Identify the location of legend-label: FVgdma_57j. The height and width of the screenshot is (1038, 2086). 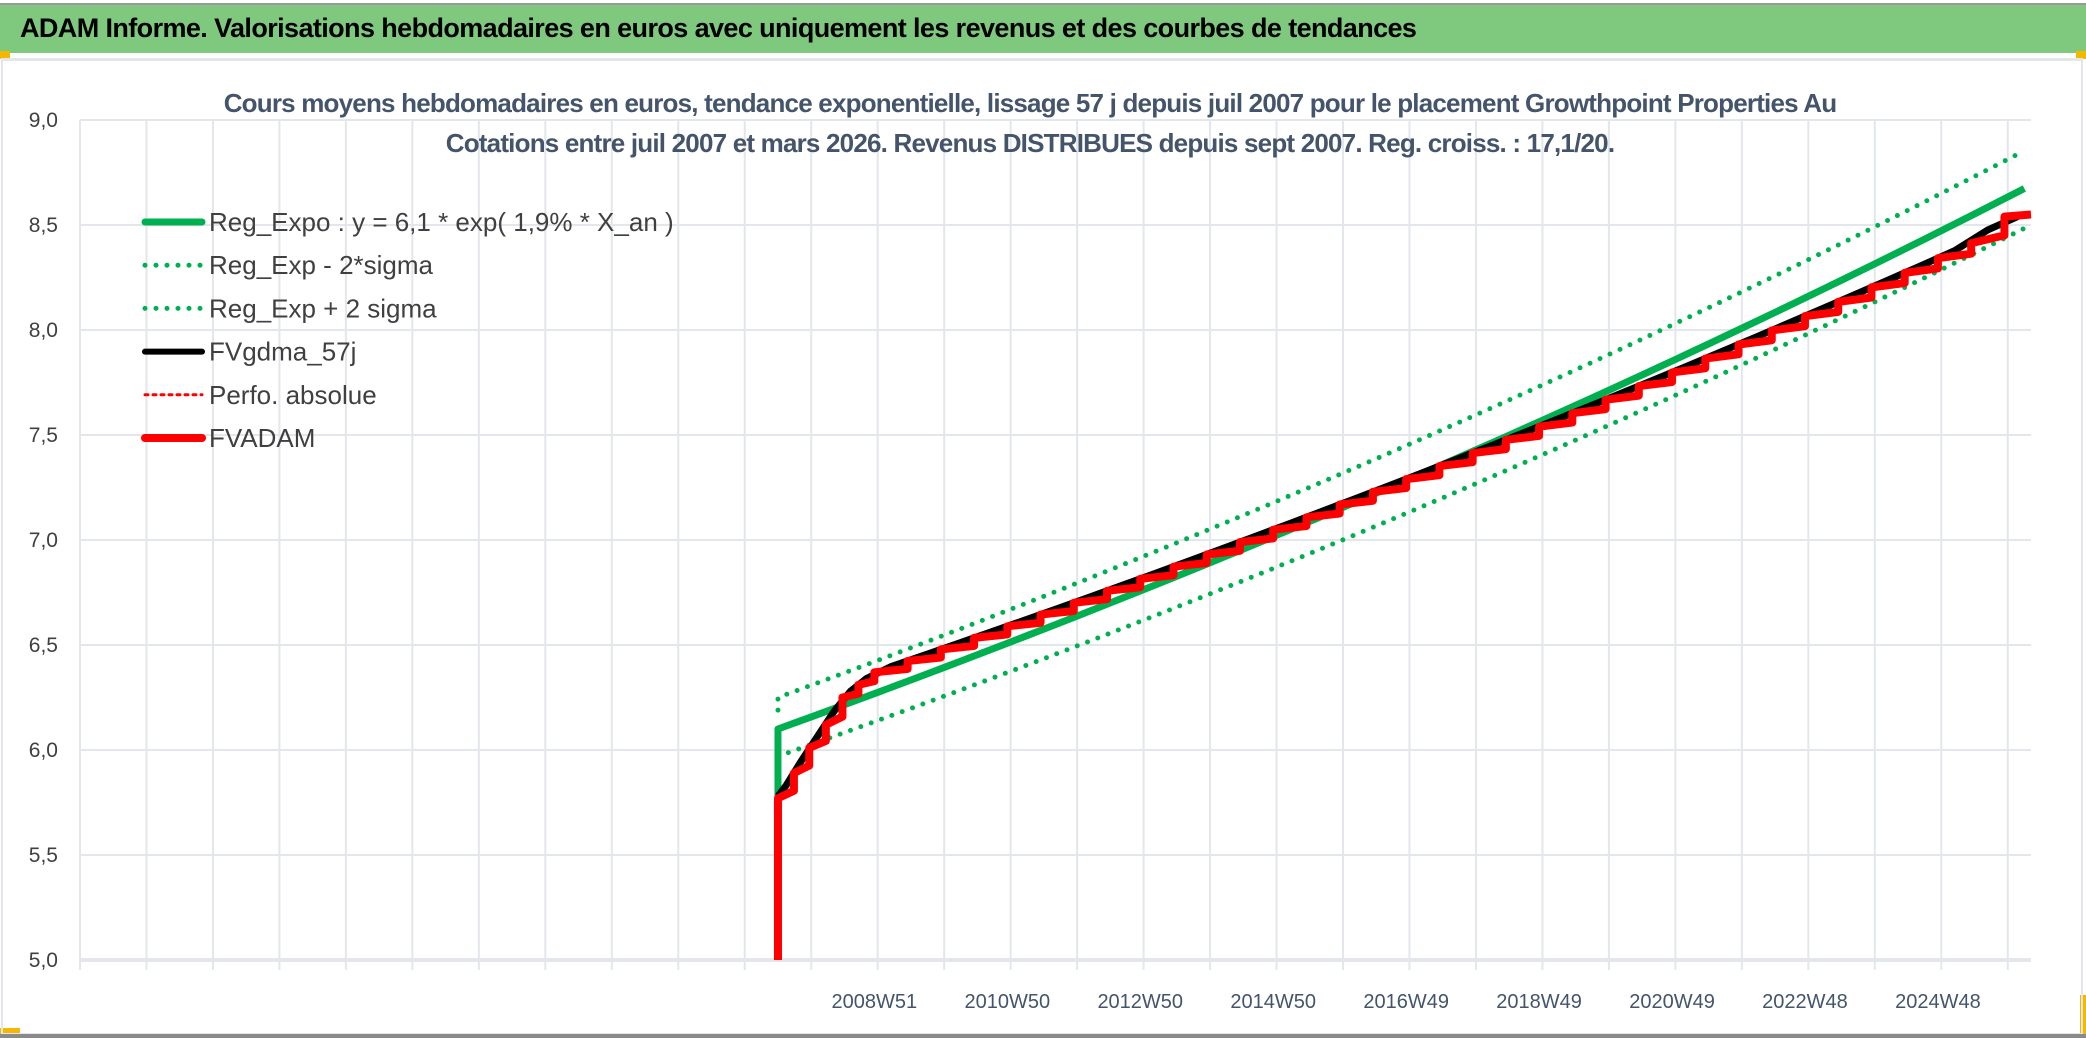
(282, 352).